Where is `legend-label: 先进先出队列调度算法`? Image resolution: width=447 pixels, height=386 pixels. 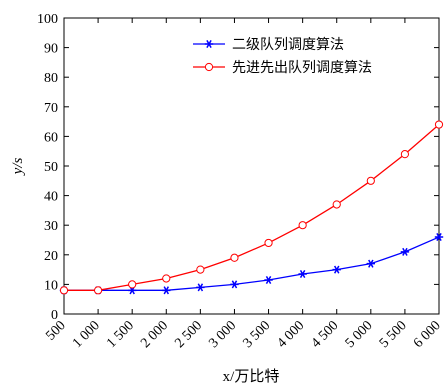 legend-label: 先进先出队列调度算法 is located at coordinates (302, 68).